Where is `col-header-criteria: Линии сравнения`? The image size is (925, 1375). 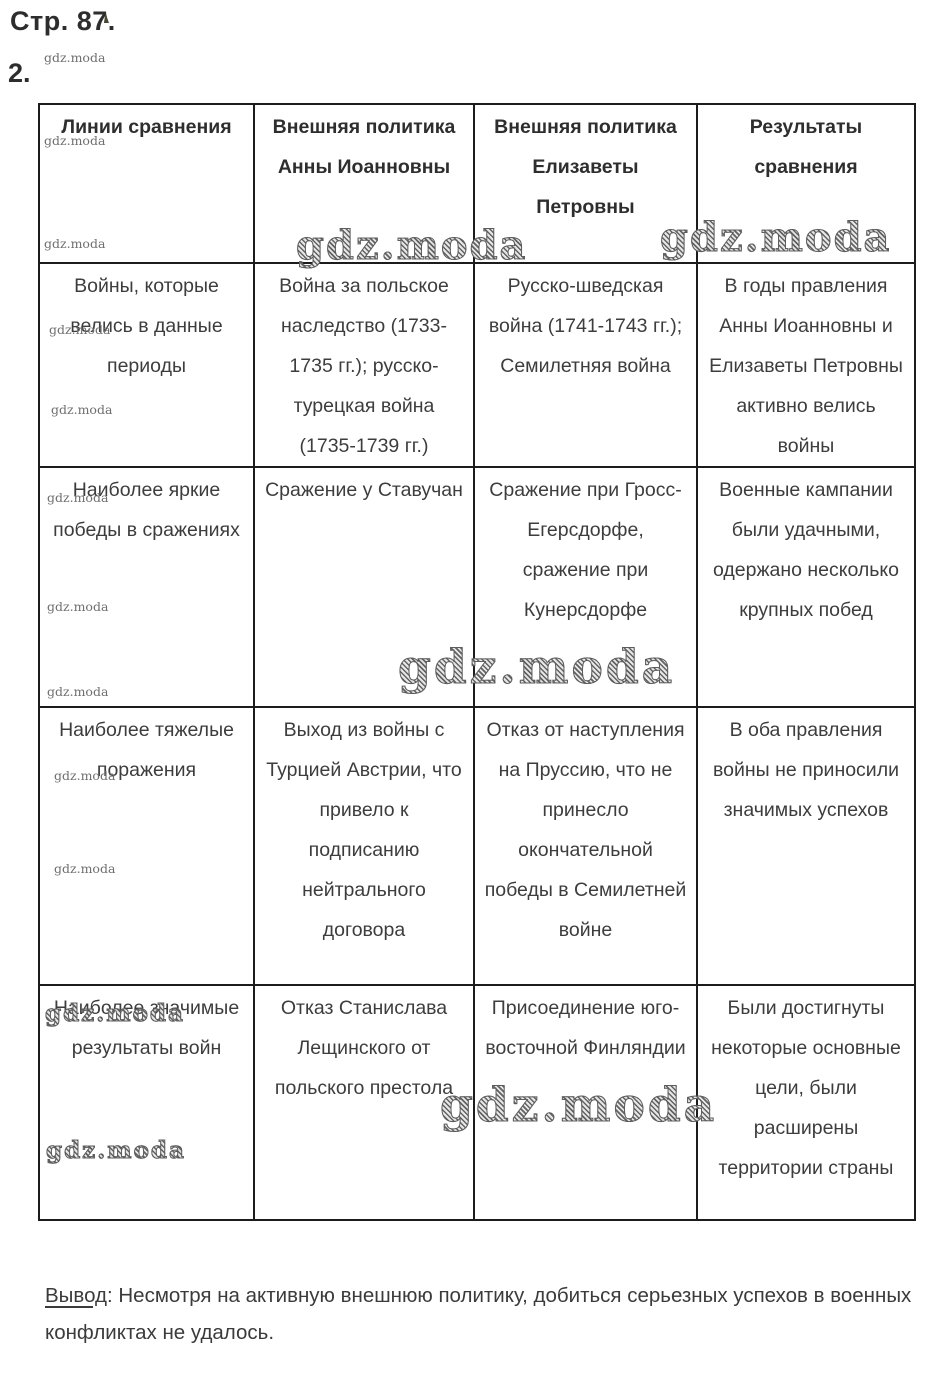
col-header-criteria: Линии сравнения is located at coordinates (146, 183).